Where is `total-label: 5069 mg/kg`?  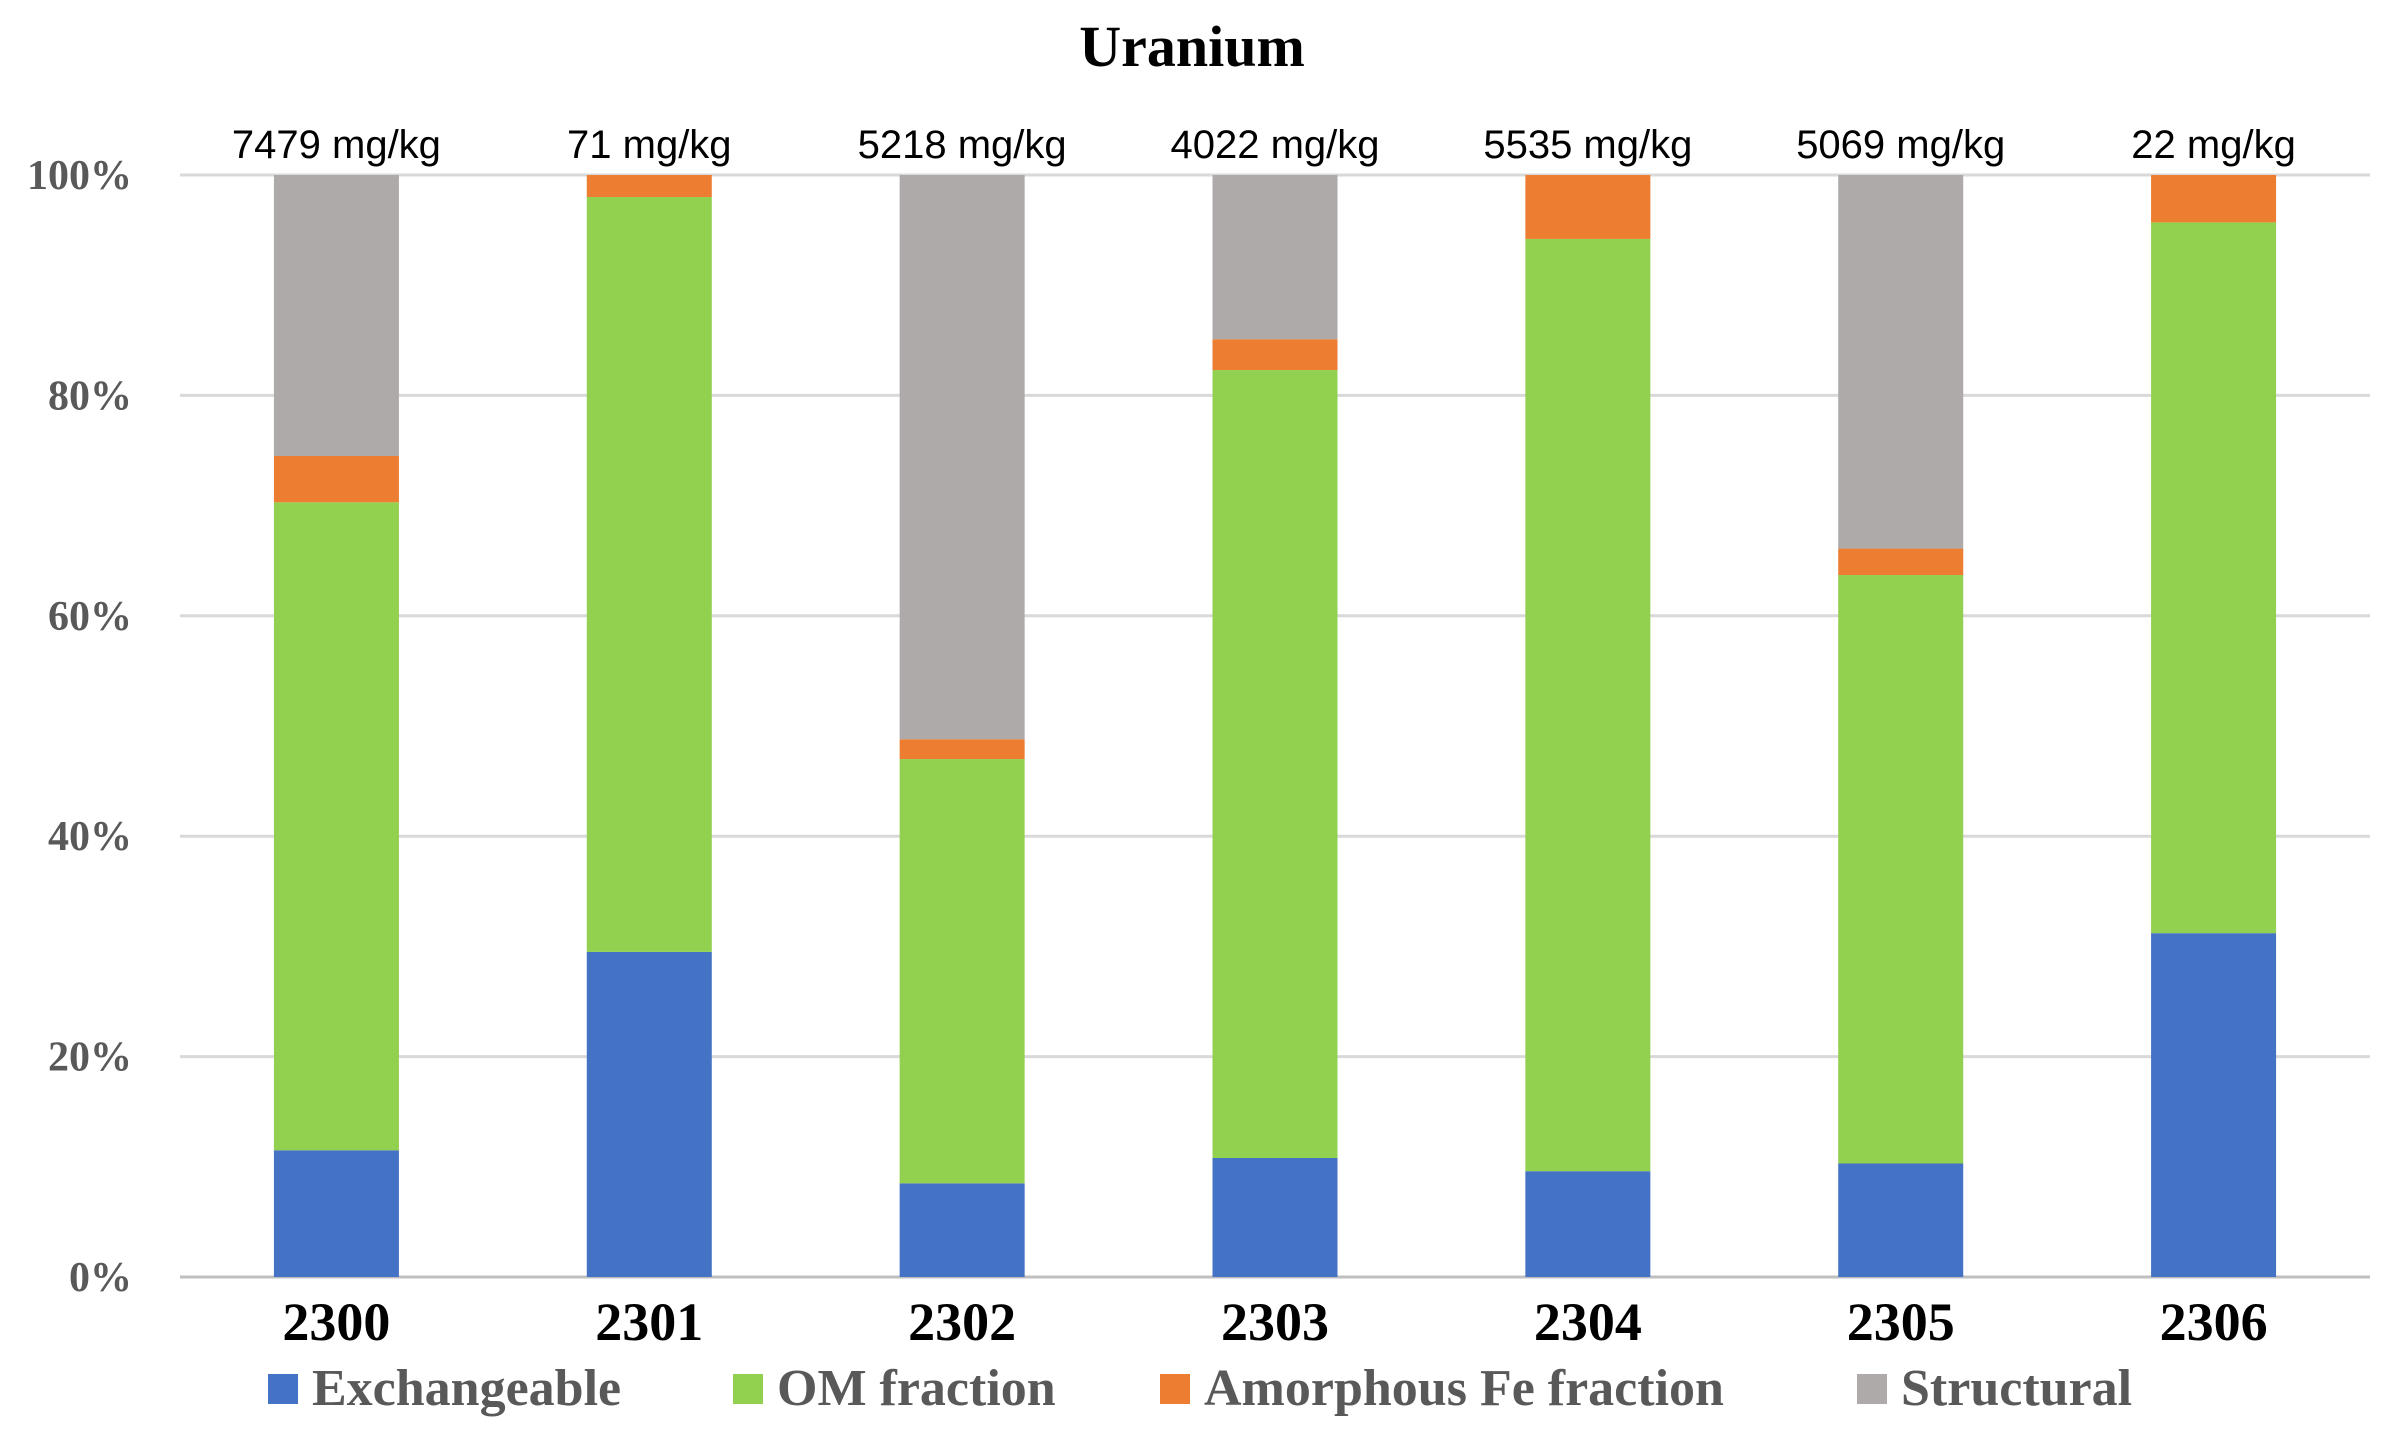
total-label: 5069 mg/kg is located at coordinates (1900, 145).